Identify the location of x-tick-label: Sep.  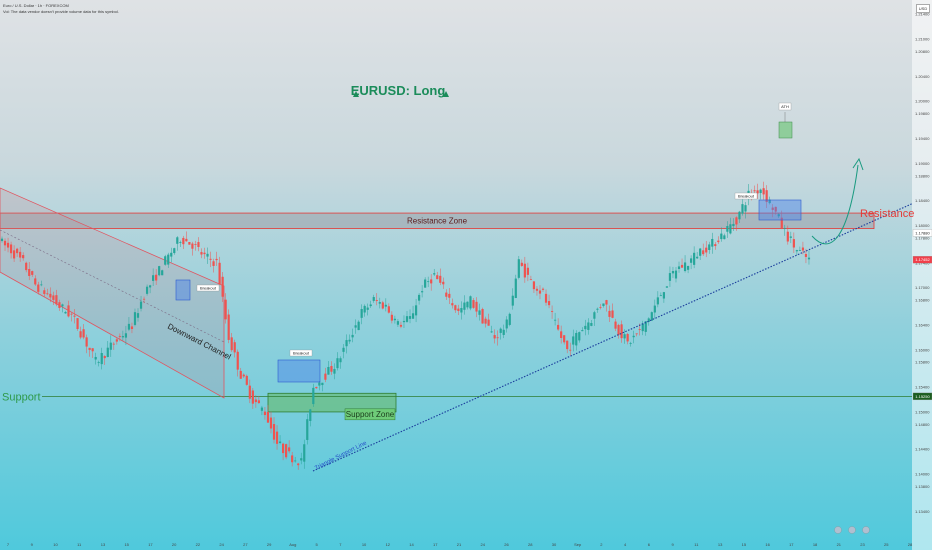
(578, 544).